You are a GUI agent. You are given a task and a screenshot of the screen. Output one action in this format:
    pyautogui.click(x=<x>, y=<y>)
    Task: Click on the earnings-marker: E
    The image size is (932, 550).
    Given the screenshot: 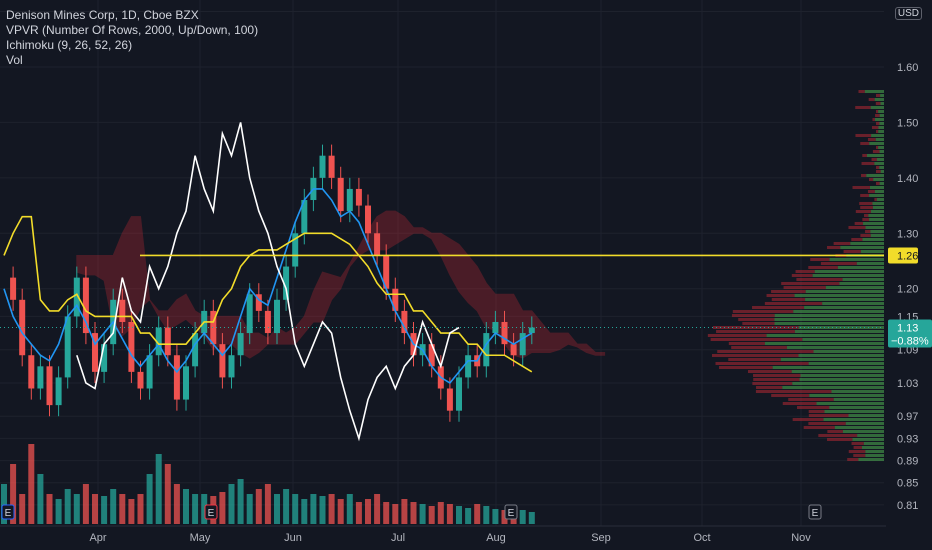 What is the action you would take?
    pyautogui.click(x=211, y=512)
    